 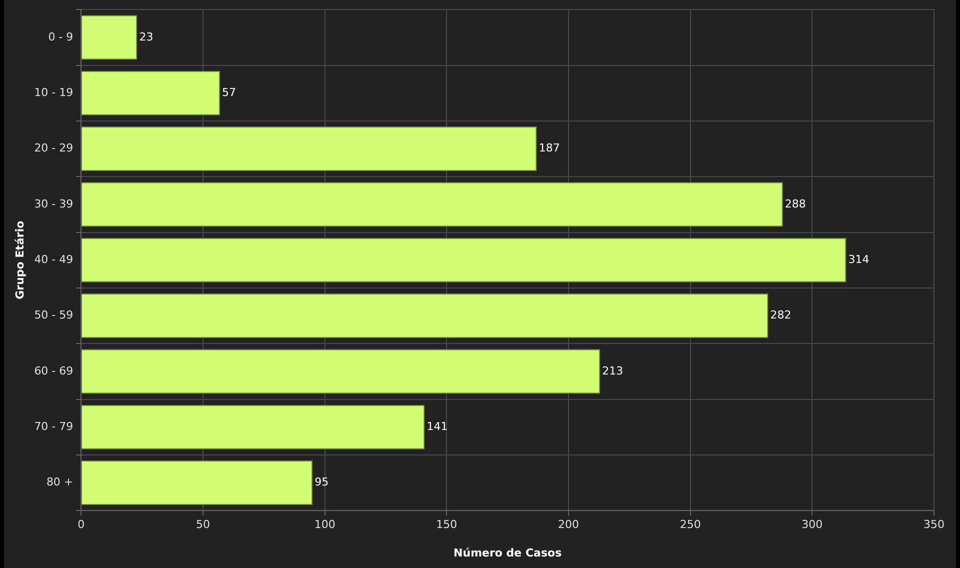 I want to click on y-tick-label: 80 +, so click(x=60, y=482).